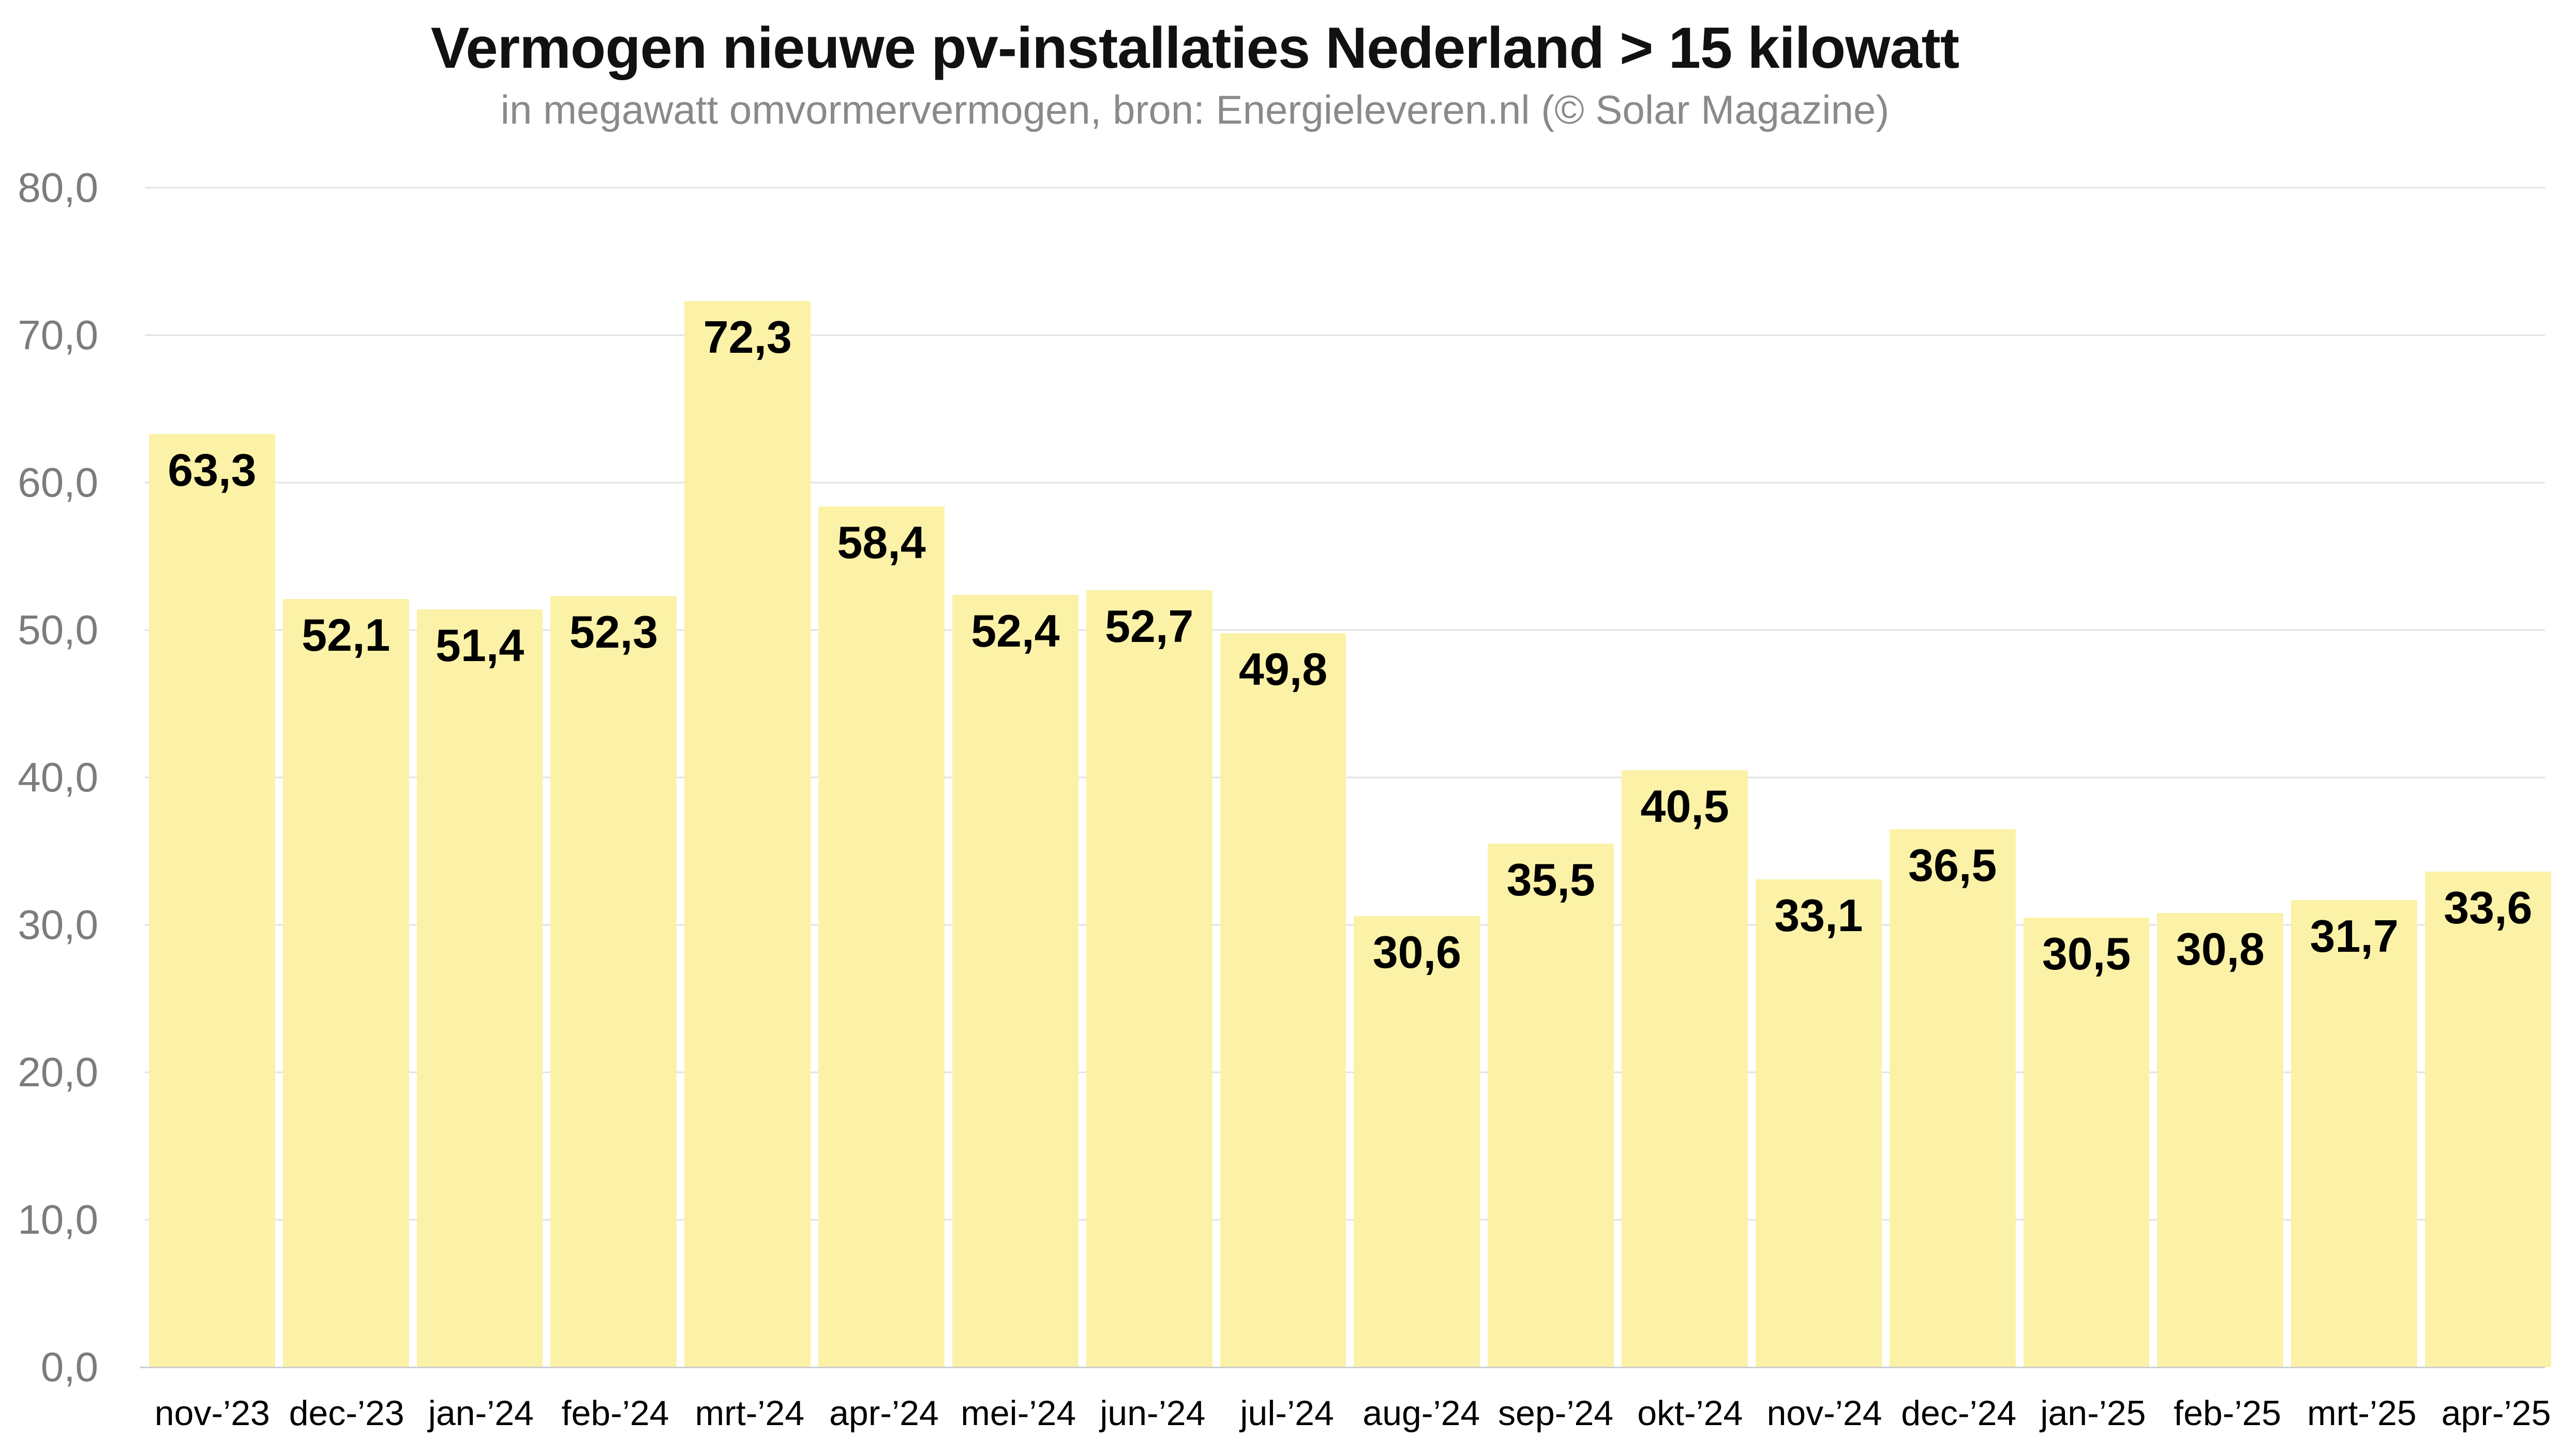 The height and width of the screenshot is (1452, 2576). Describe the element at coordinates (212, 470) in the screenshot. I see `bar-value-label: 63,3` at that location.